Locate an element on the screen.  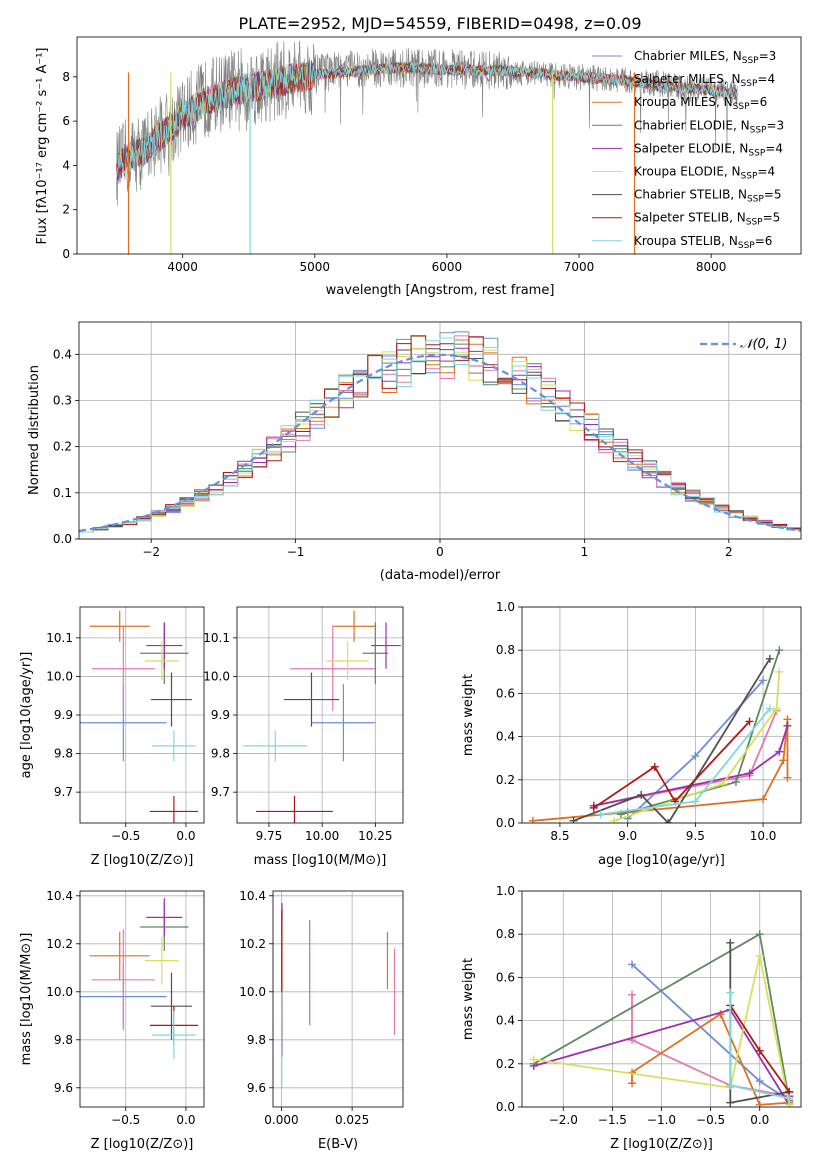
massweight-vs-age-axes-frame is located at coordinates (661, 715).